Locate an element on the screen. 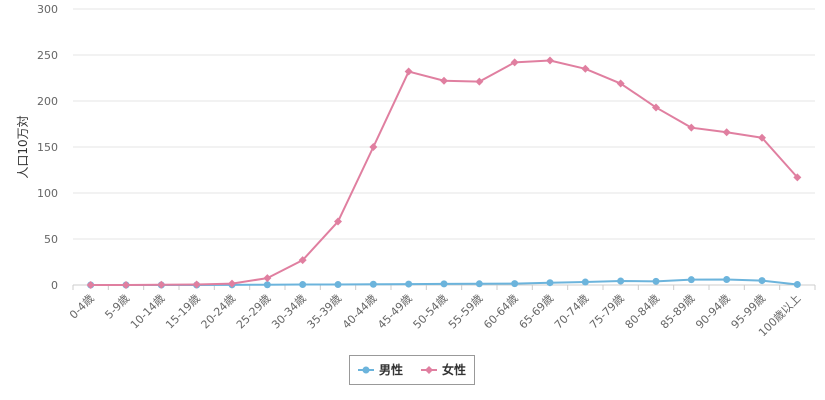 The height and width of the screenshot is (400, 825). y-axis-label: 人口10万対 is located at coordinates (23, 146).